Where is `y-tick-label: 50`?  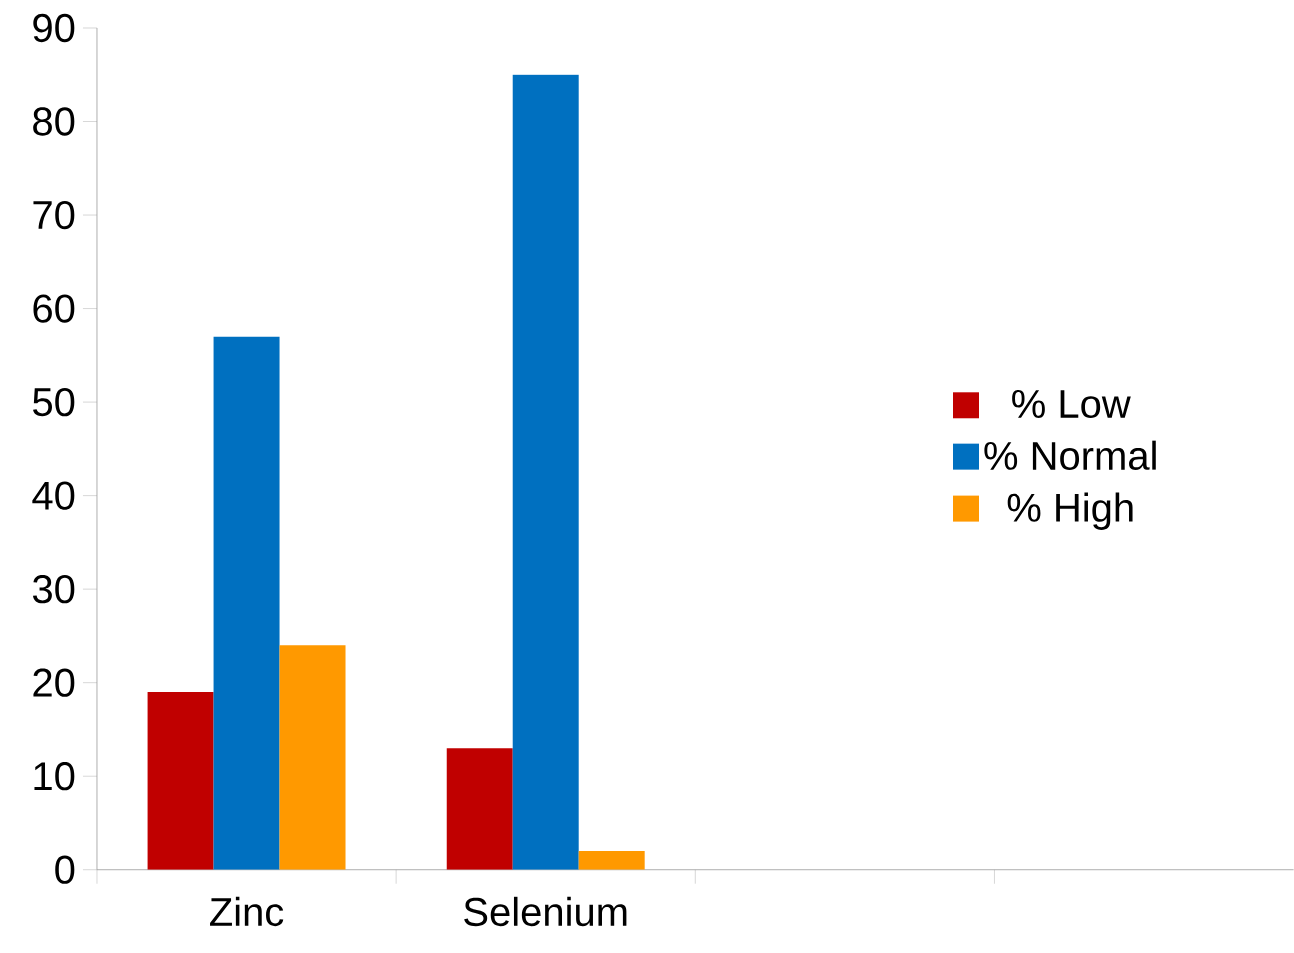 y-tick-label: 50 is located at coordinates (54, 402).